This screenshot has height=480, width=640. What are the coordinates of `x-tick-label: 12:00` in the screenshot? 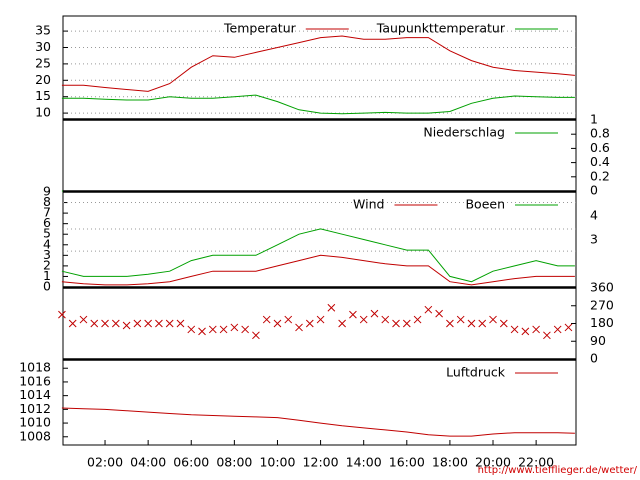 It's located at (321, 462).